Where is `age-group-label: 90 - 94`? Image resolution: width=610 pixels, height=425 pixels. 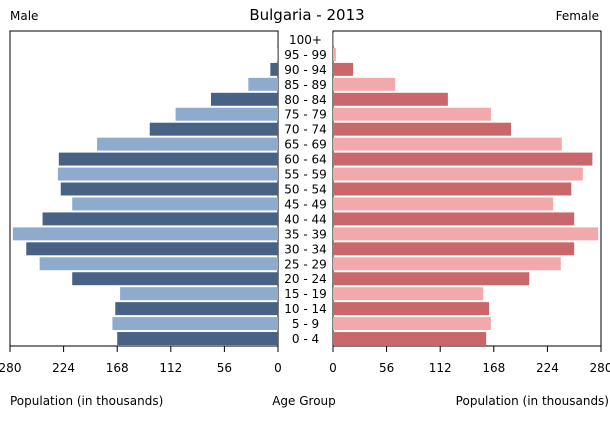
age-group-label: 90 - 94 is located at coordinates (305, 70).